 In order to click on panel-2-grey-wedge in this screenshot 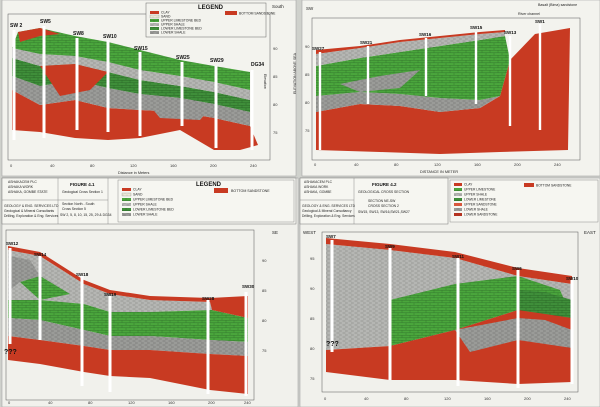, I will do `click(380, 81)`.